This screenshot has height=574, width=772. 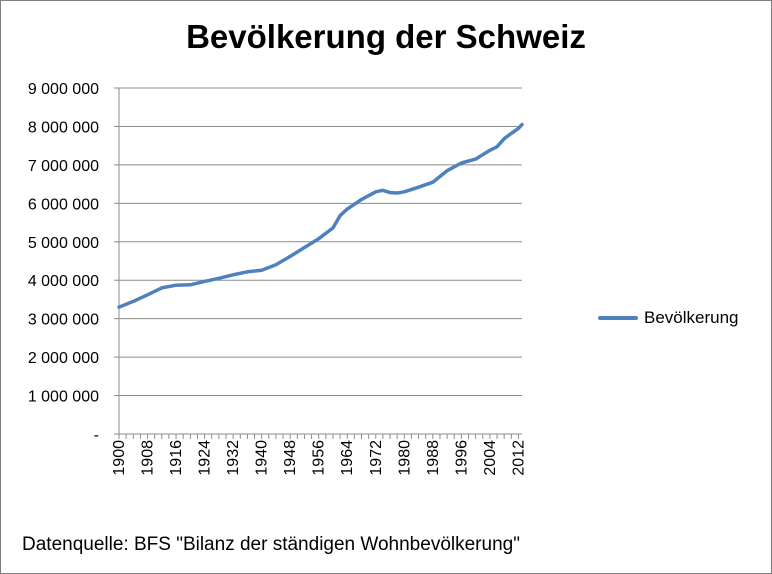 What do you see at coordinates (461, 458) in the screenshot?
I see `x-tick-label: 1996` at bounding box center [461, 458].